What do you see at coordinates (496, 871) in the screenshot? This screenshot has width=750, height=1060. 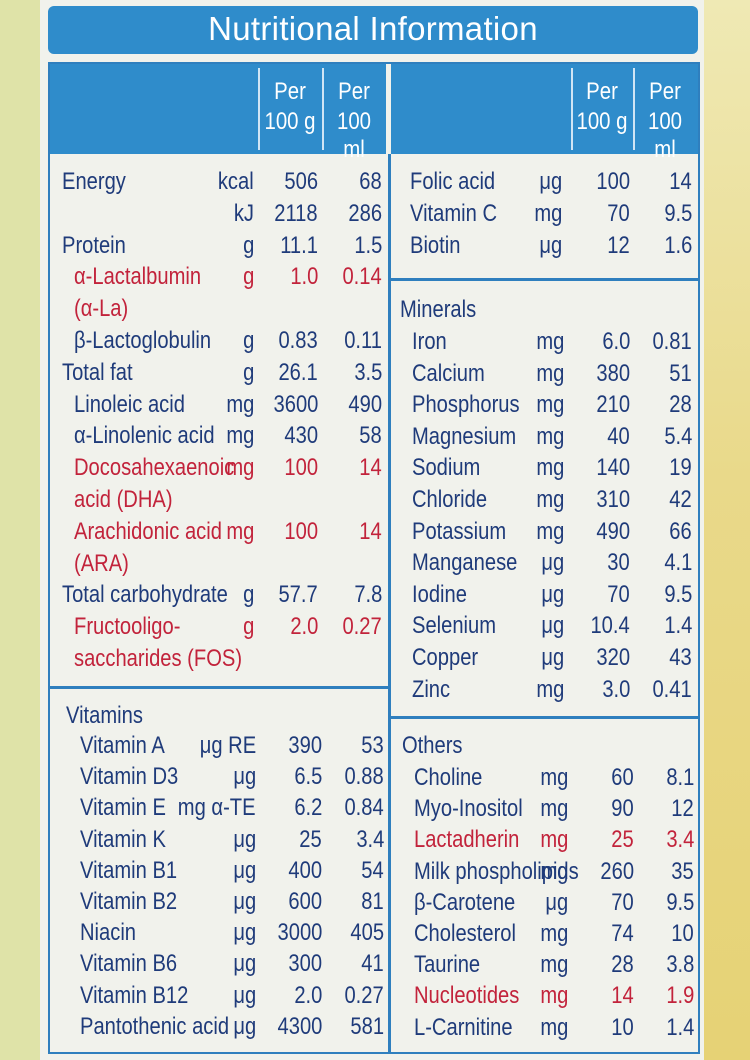 I see `nutrient-name: Milk phospholipids` at bounding box center [496, 871].